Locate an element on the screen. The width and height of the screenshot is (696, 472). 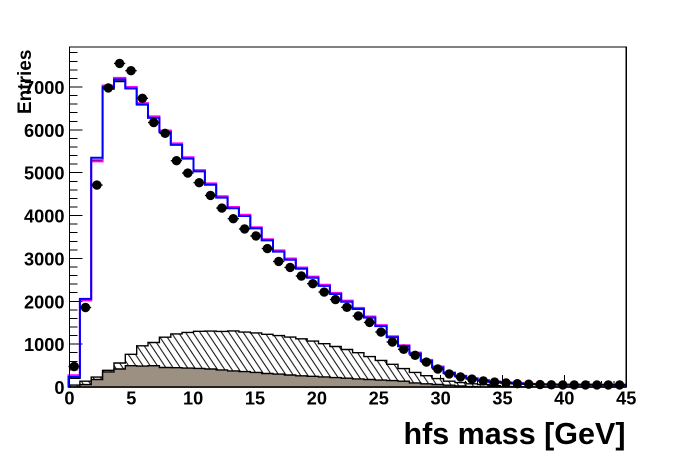
svg-text: 25 is located at coordinates (379, 399).